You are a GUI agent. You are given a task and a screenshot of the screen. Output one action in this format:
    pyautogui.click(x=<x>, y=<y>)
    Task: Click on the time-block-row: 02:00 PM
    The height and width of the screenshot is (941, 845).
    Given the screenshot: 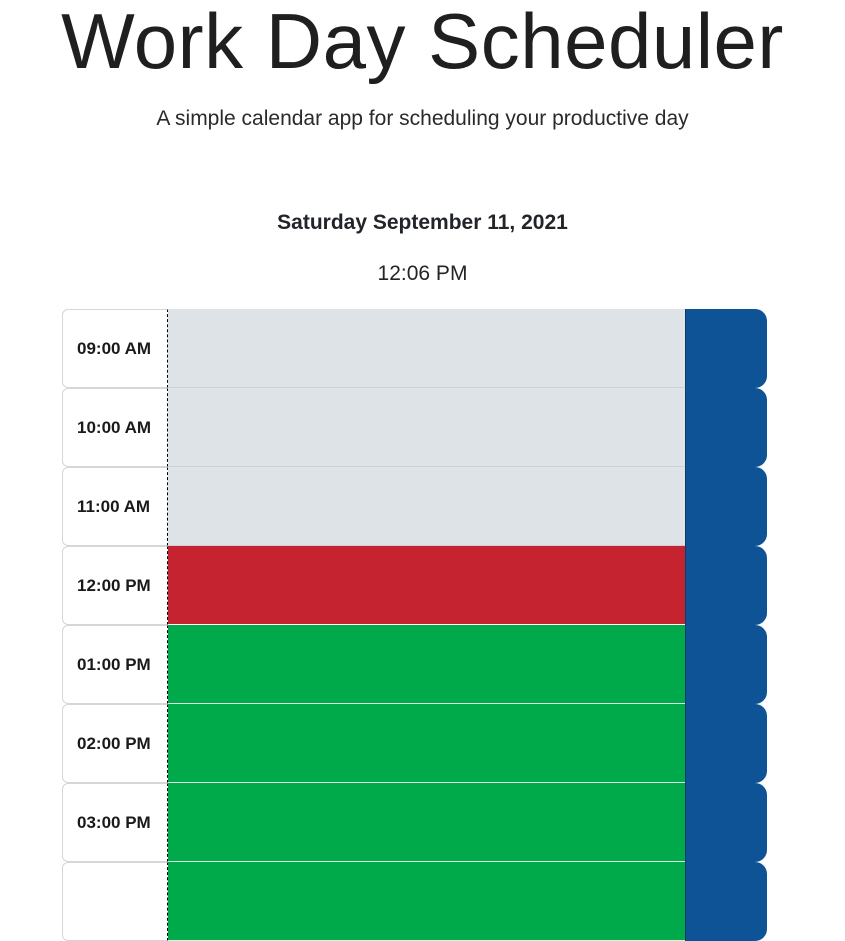 What is the action you would take?
    pyautogui.click(x=414, y=743)
    